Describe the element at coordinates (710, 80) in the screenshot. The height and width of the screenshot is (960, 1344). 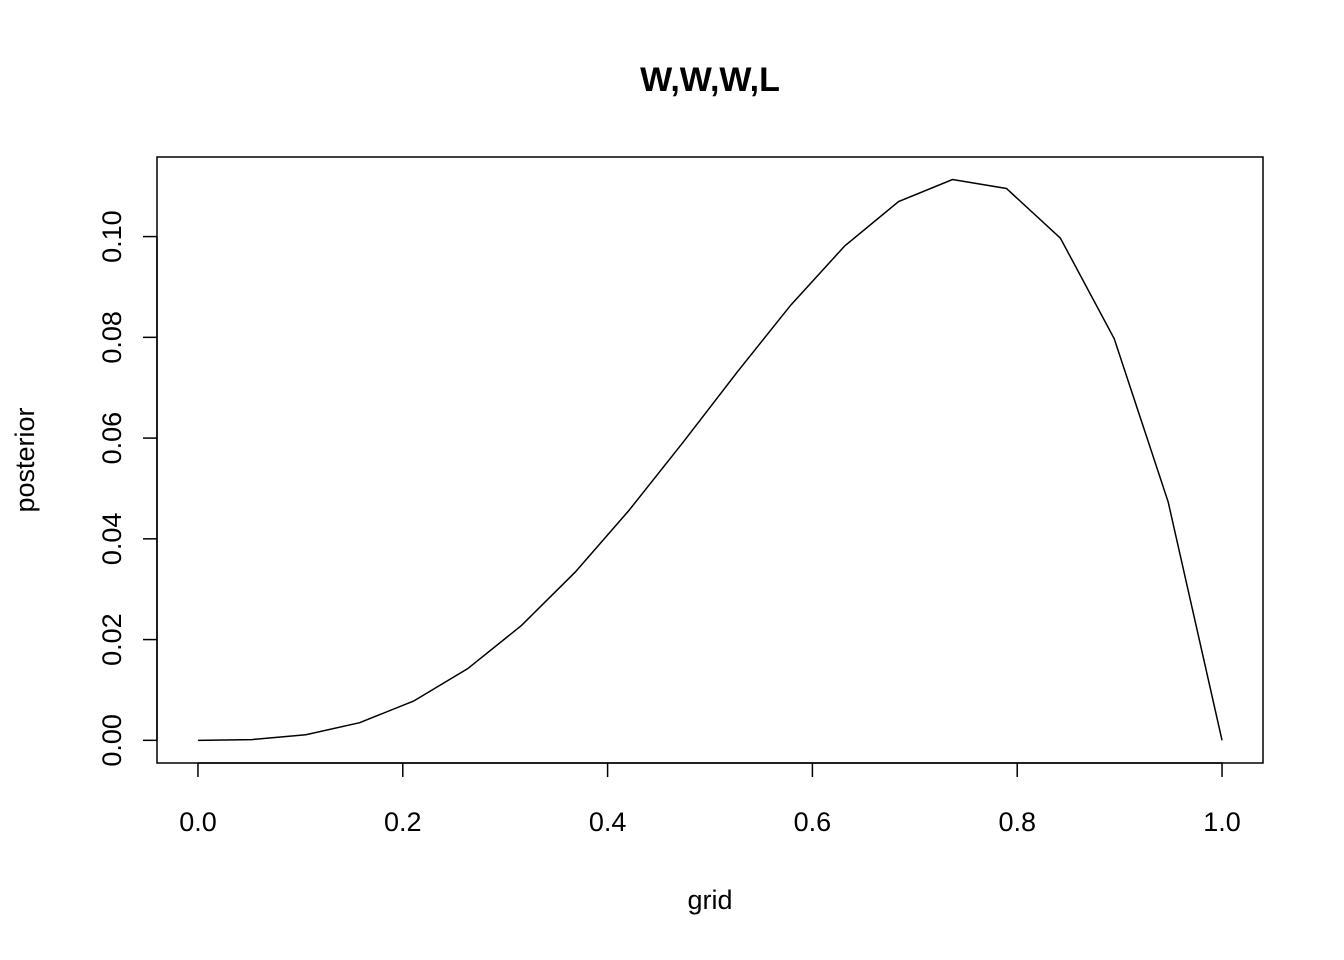
I see `chart-title: W,W,W,L` at that location.